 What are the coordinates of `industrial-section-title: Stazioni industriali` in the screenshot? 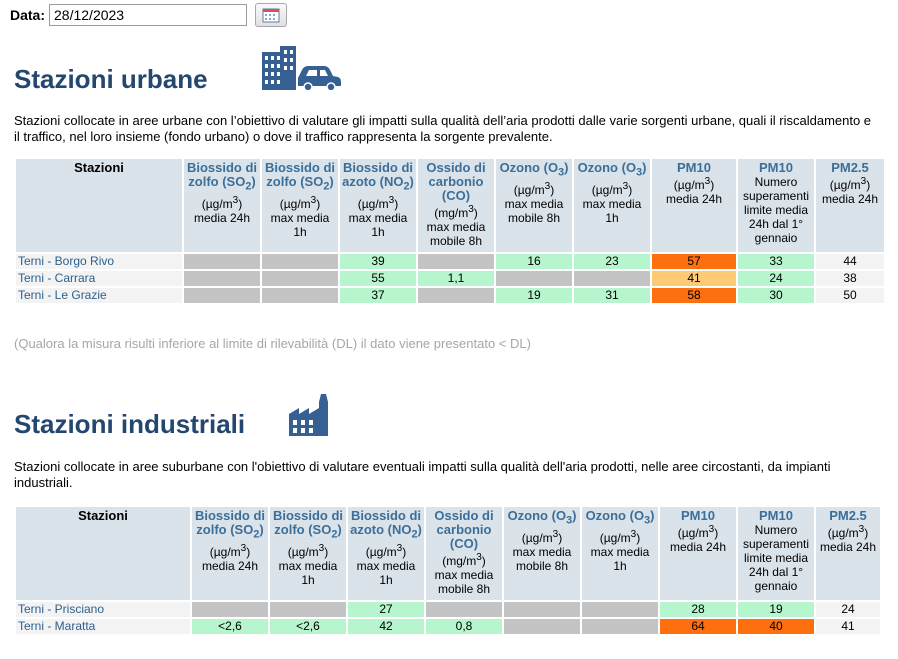 It's located at (130, 424).